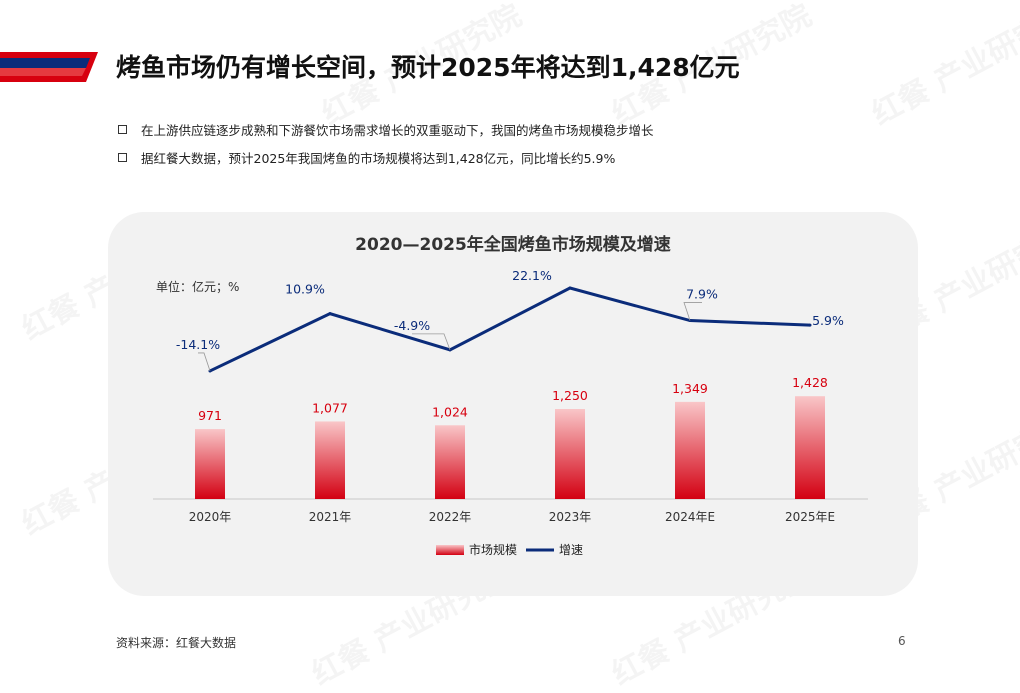  What do you see at coordinates (570, 395) in the screenshot?
I see `bar-value-label: 1,250` at bounding box center [570, 395].